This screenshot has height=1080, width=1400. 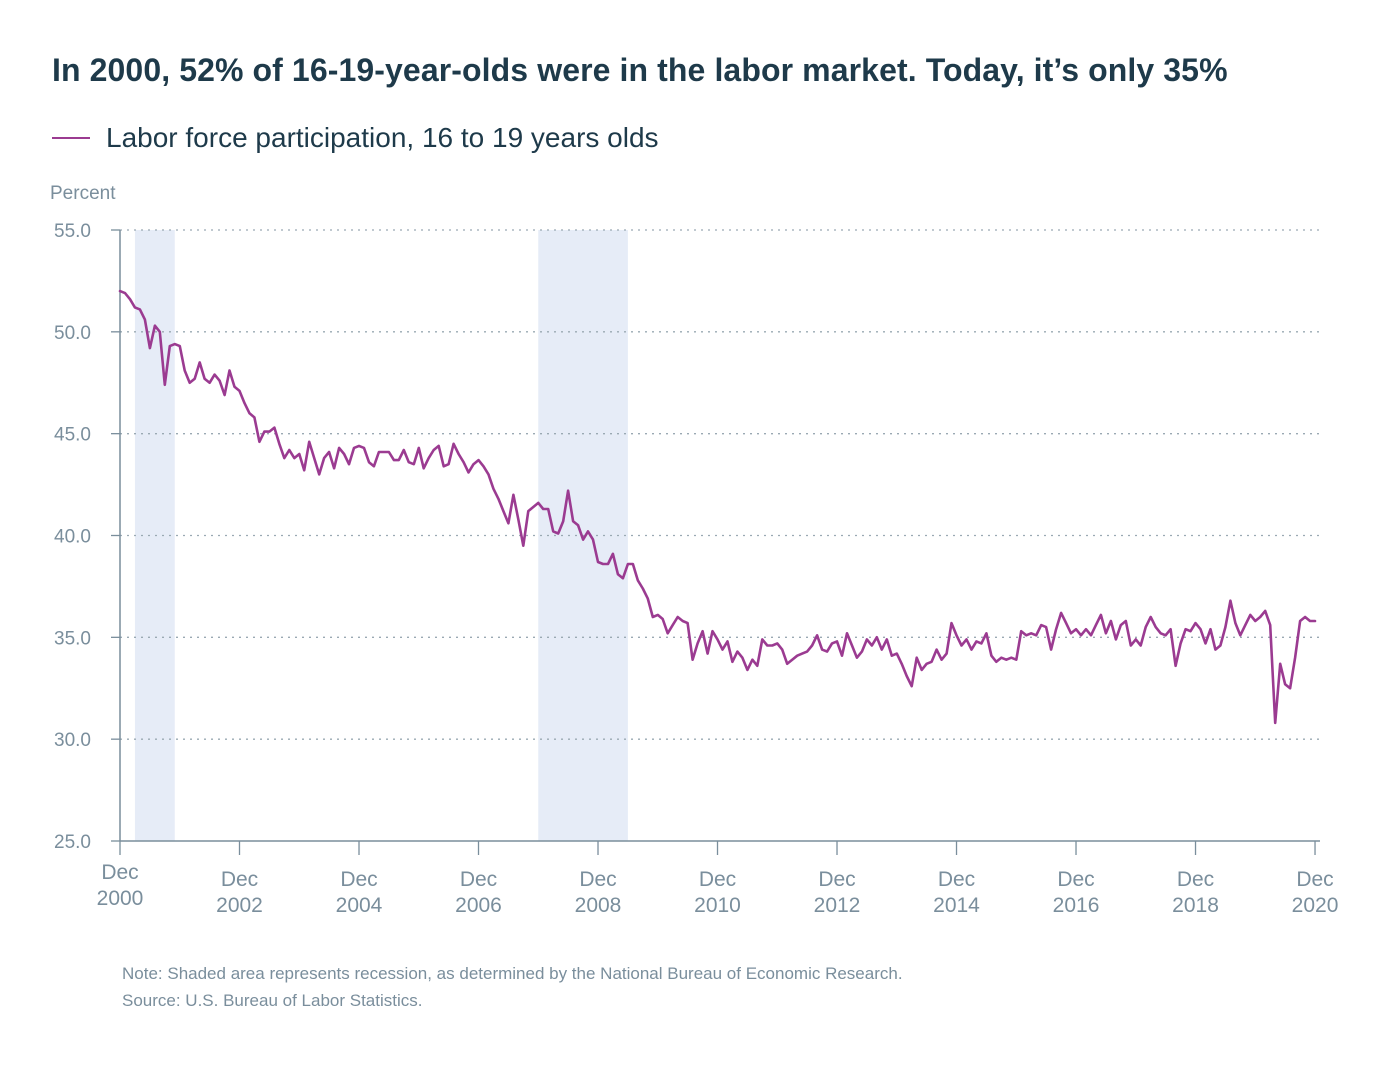 What do you see at coordinates (598, 892) in the screenshot?
I see `x-tick-label: Dec 2008` at bounding box center [598, 892].